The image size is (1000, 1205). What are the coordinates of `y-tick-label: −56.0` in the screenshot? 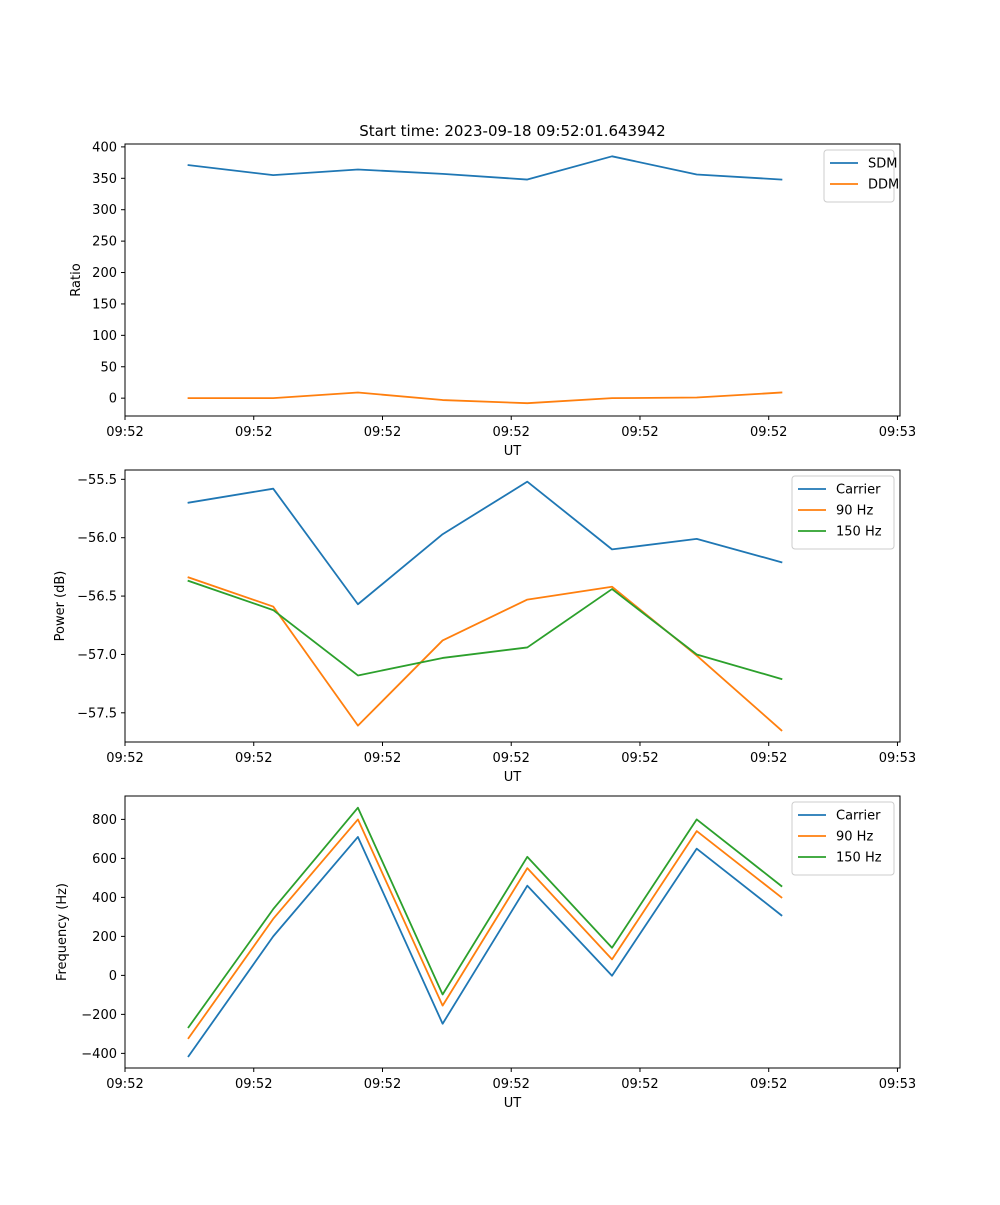 It's located at (97, 538).